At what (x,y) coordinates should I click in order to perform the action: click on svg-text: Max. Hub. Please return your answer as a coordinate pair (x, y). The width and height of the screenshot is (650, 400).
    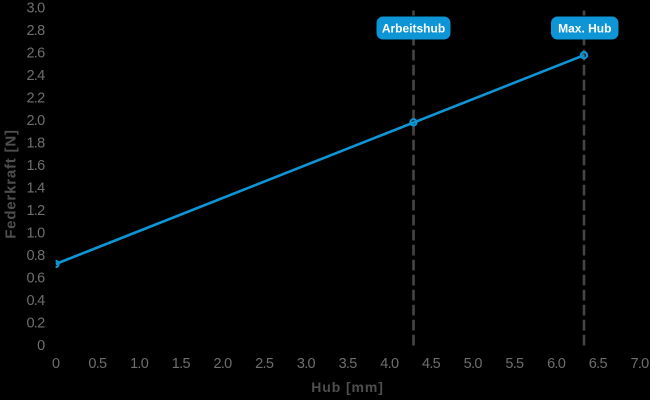
    Looking at the image, I should click on (584, 28).